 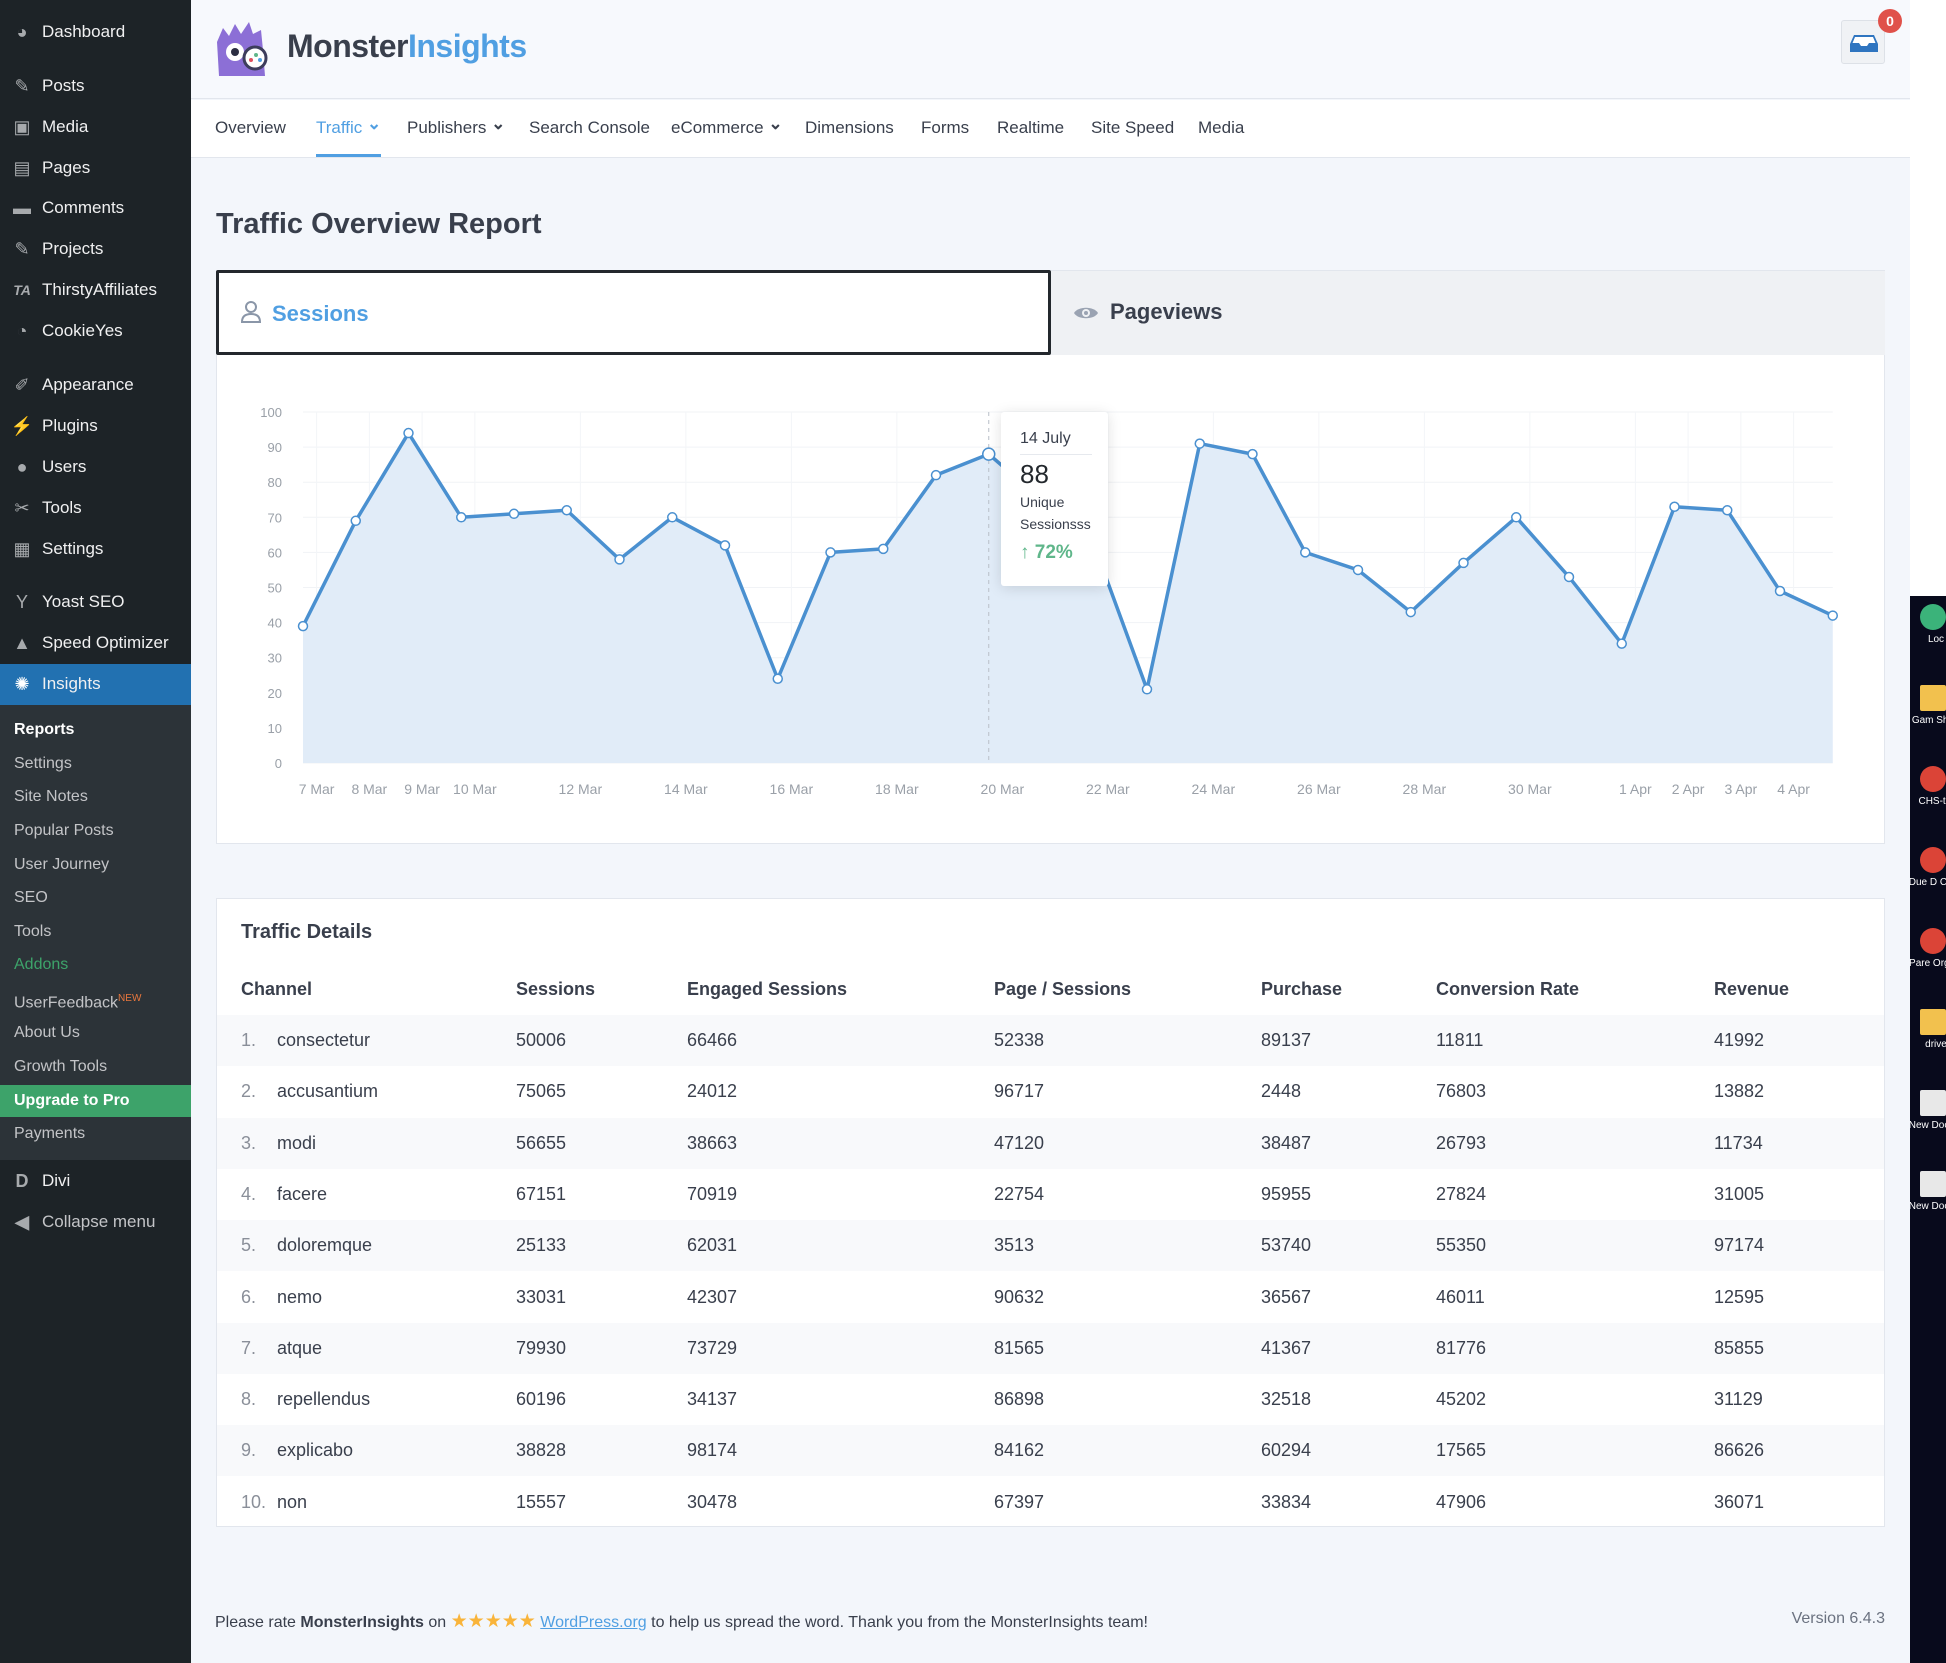 I want to click on table-cell: modi, so click(x=297, y=1142).